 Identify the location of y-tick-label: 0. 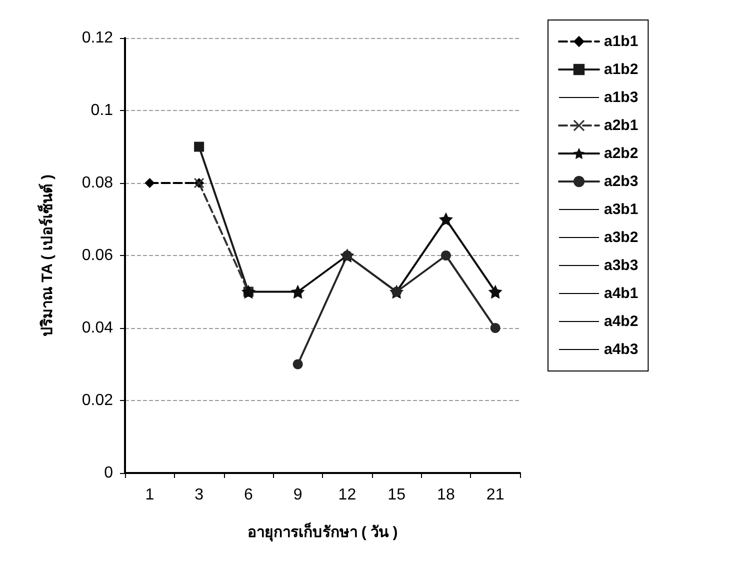
(109, 473).